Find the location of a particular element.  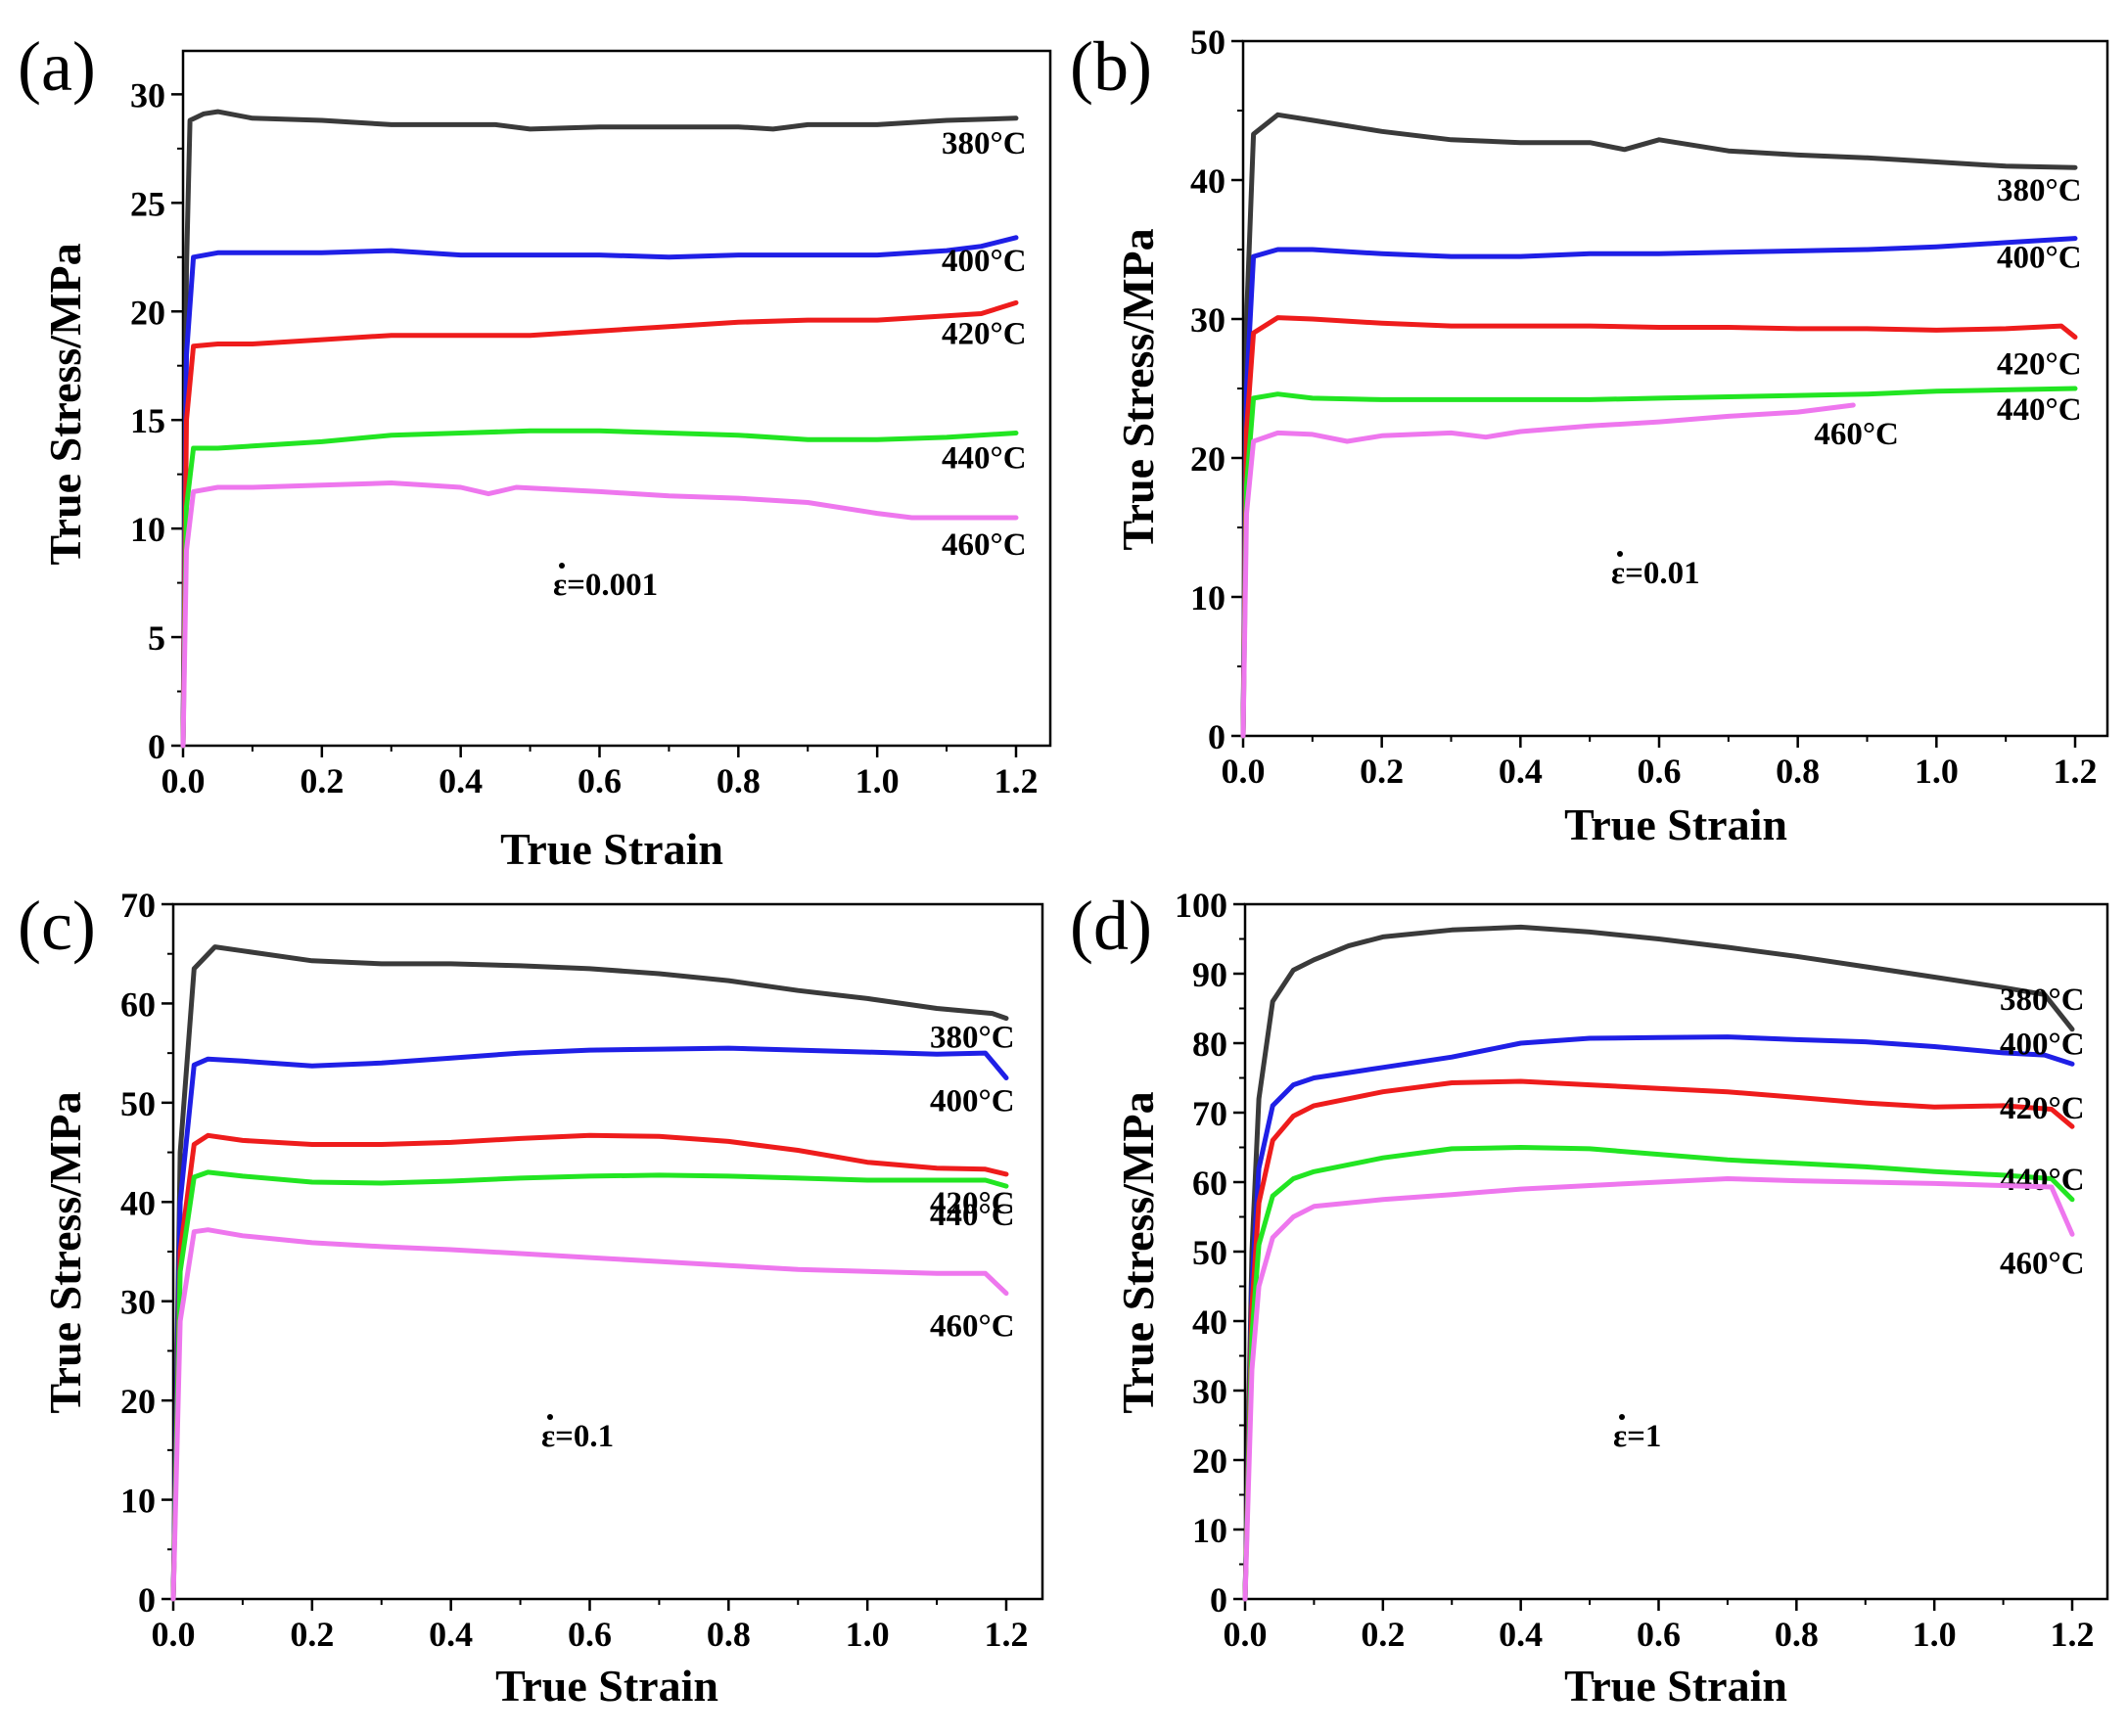

y-tick-label: 15 is located at coordinates (147, 421).